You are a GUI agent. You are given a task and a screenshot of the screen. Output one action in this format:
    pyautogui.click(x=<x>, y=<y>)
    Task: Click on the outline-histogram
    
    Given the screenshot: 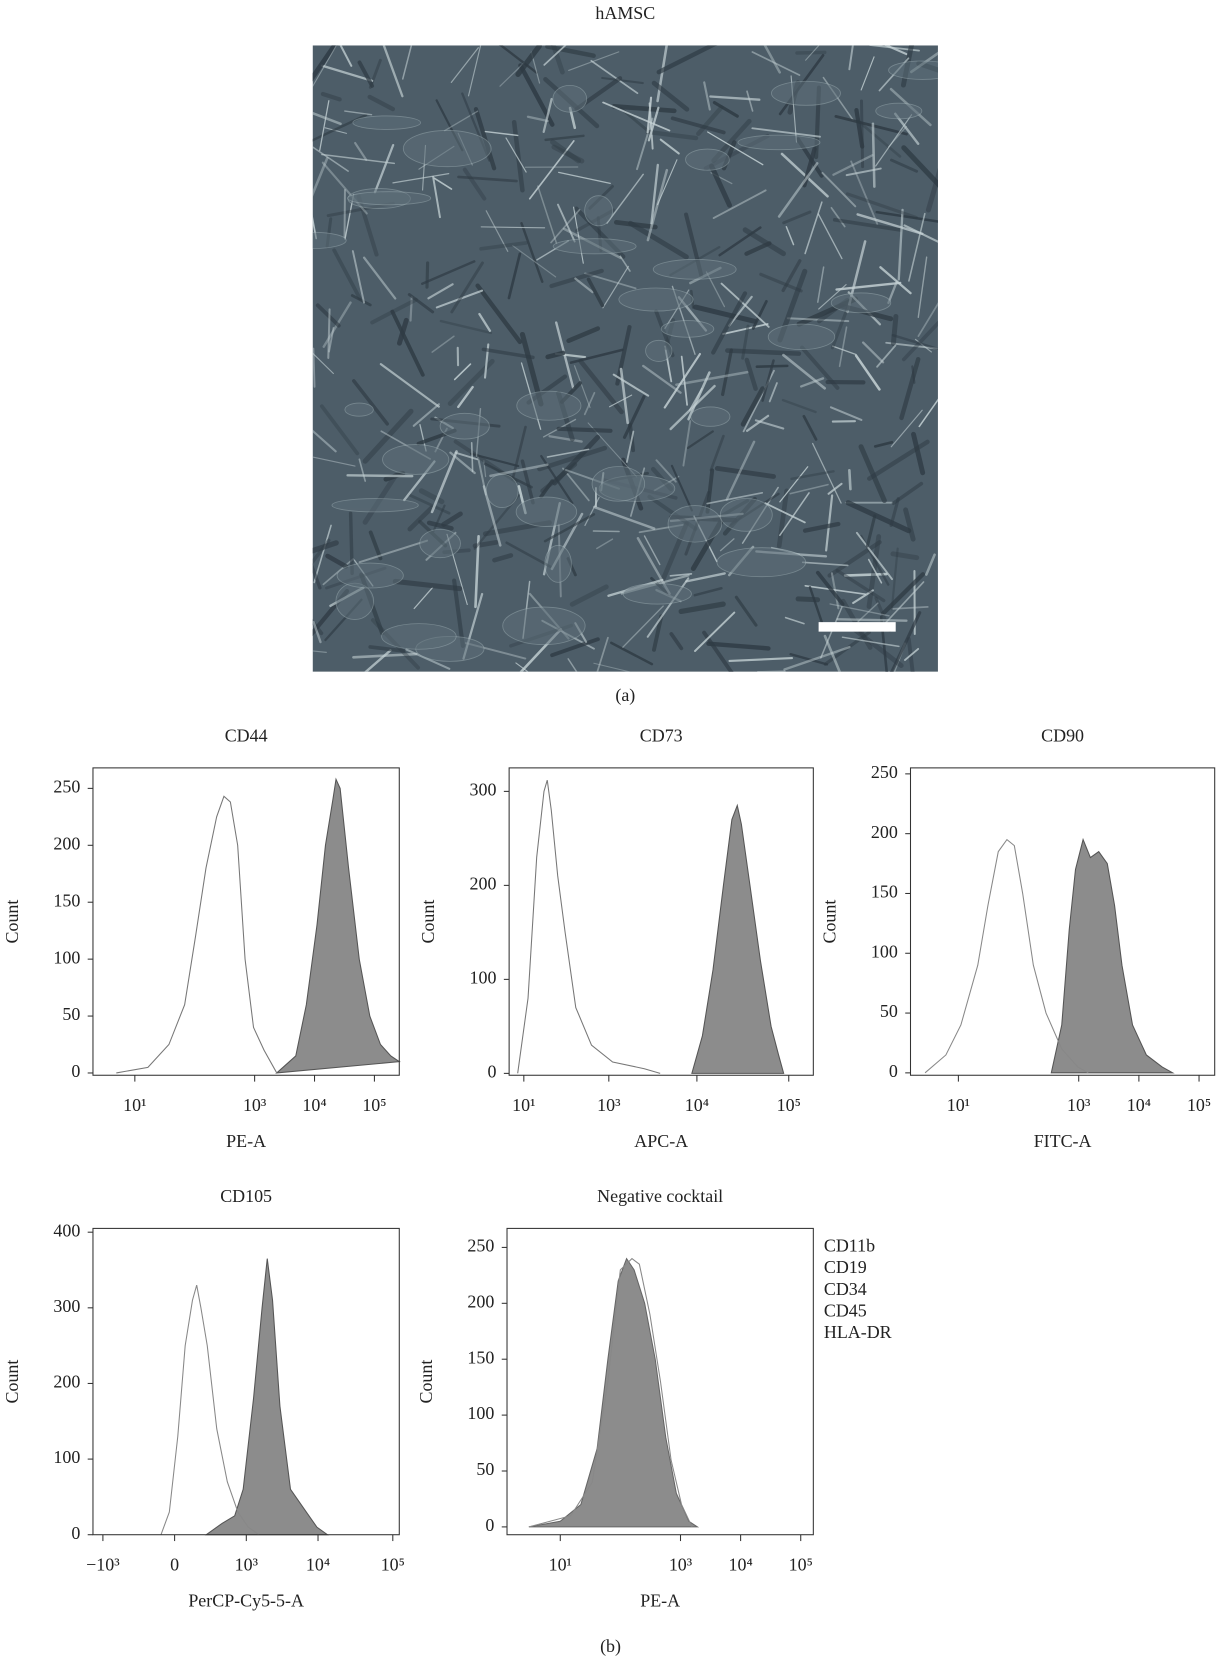 What is the action you would take?
    pyautogui.click(x=1006, y=956)
    